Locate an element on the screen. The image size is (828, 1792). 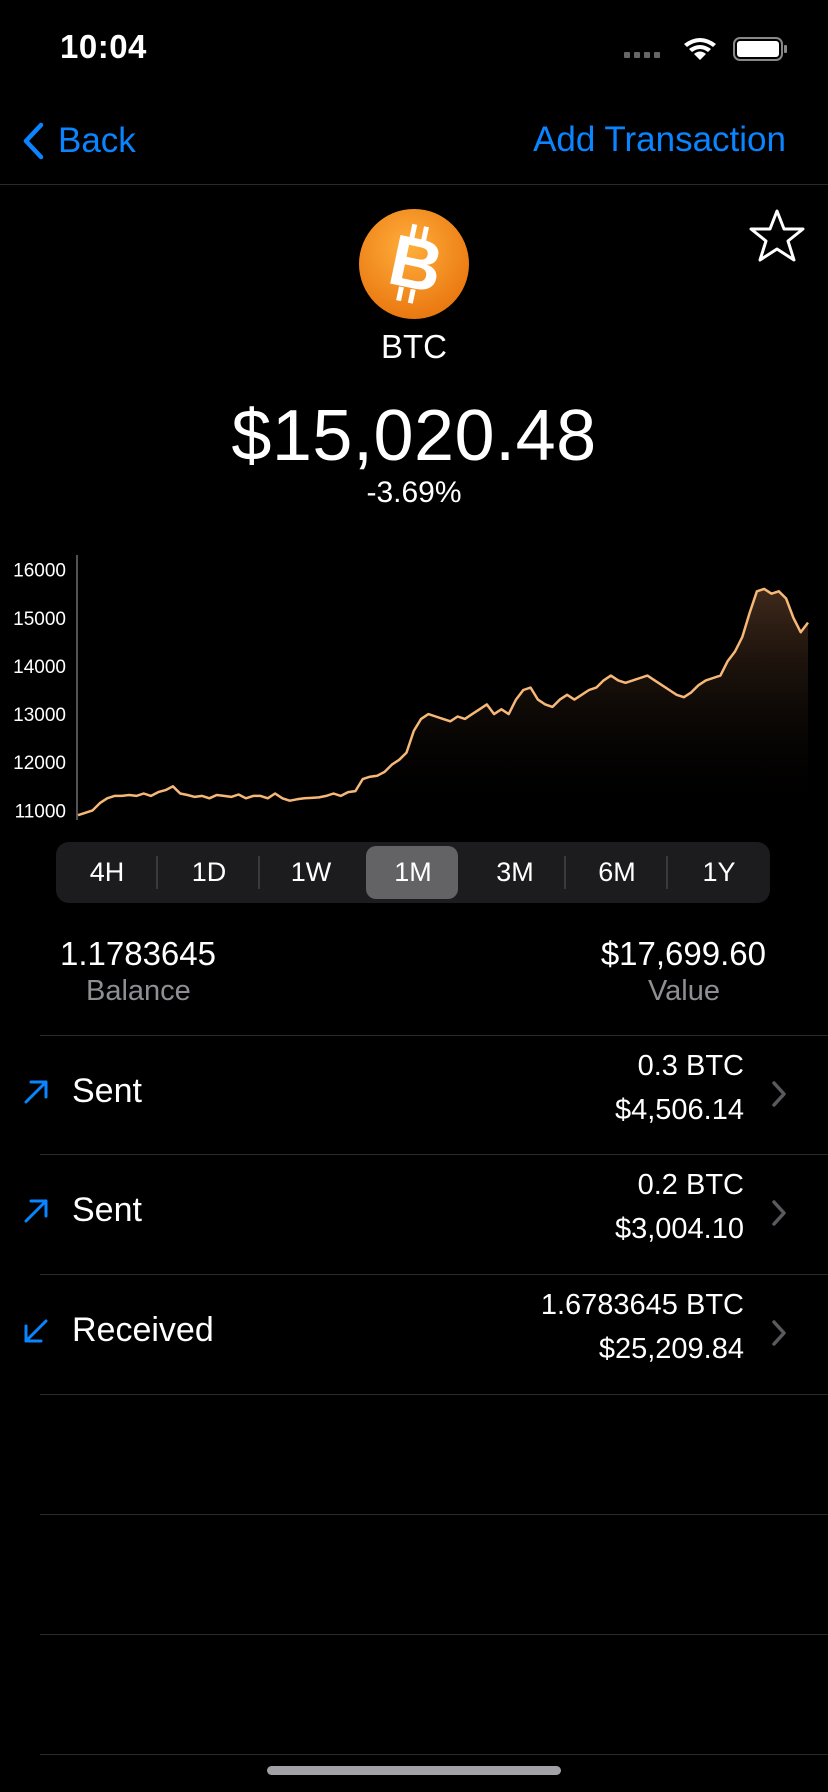
y-tick-label: 11000 is located at coordinates (40, 811).